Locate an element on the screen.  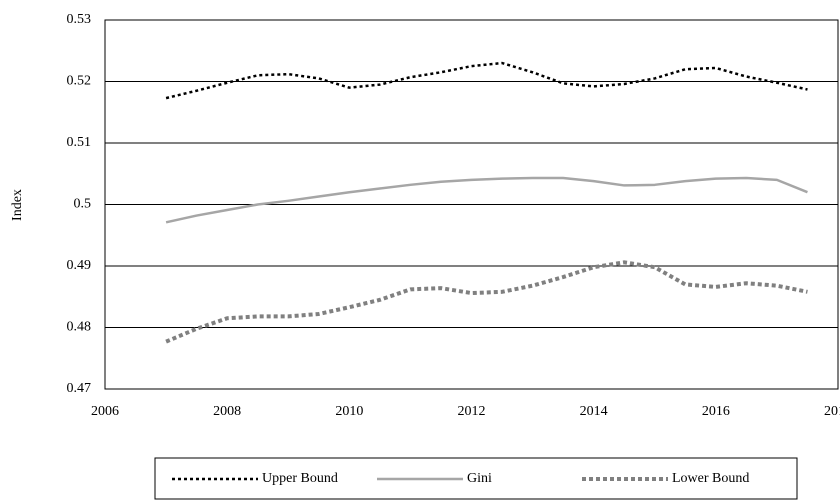
y-tick-label: 0.48 is located at coordinates (79, 327).